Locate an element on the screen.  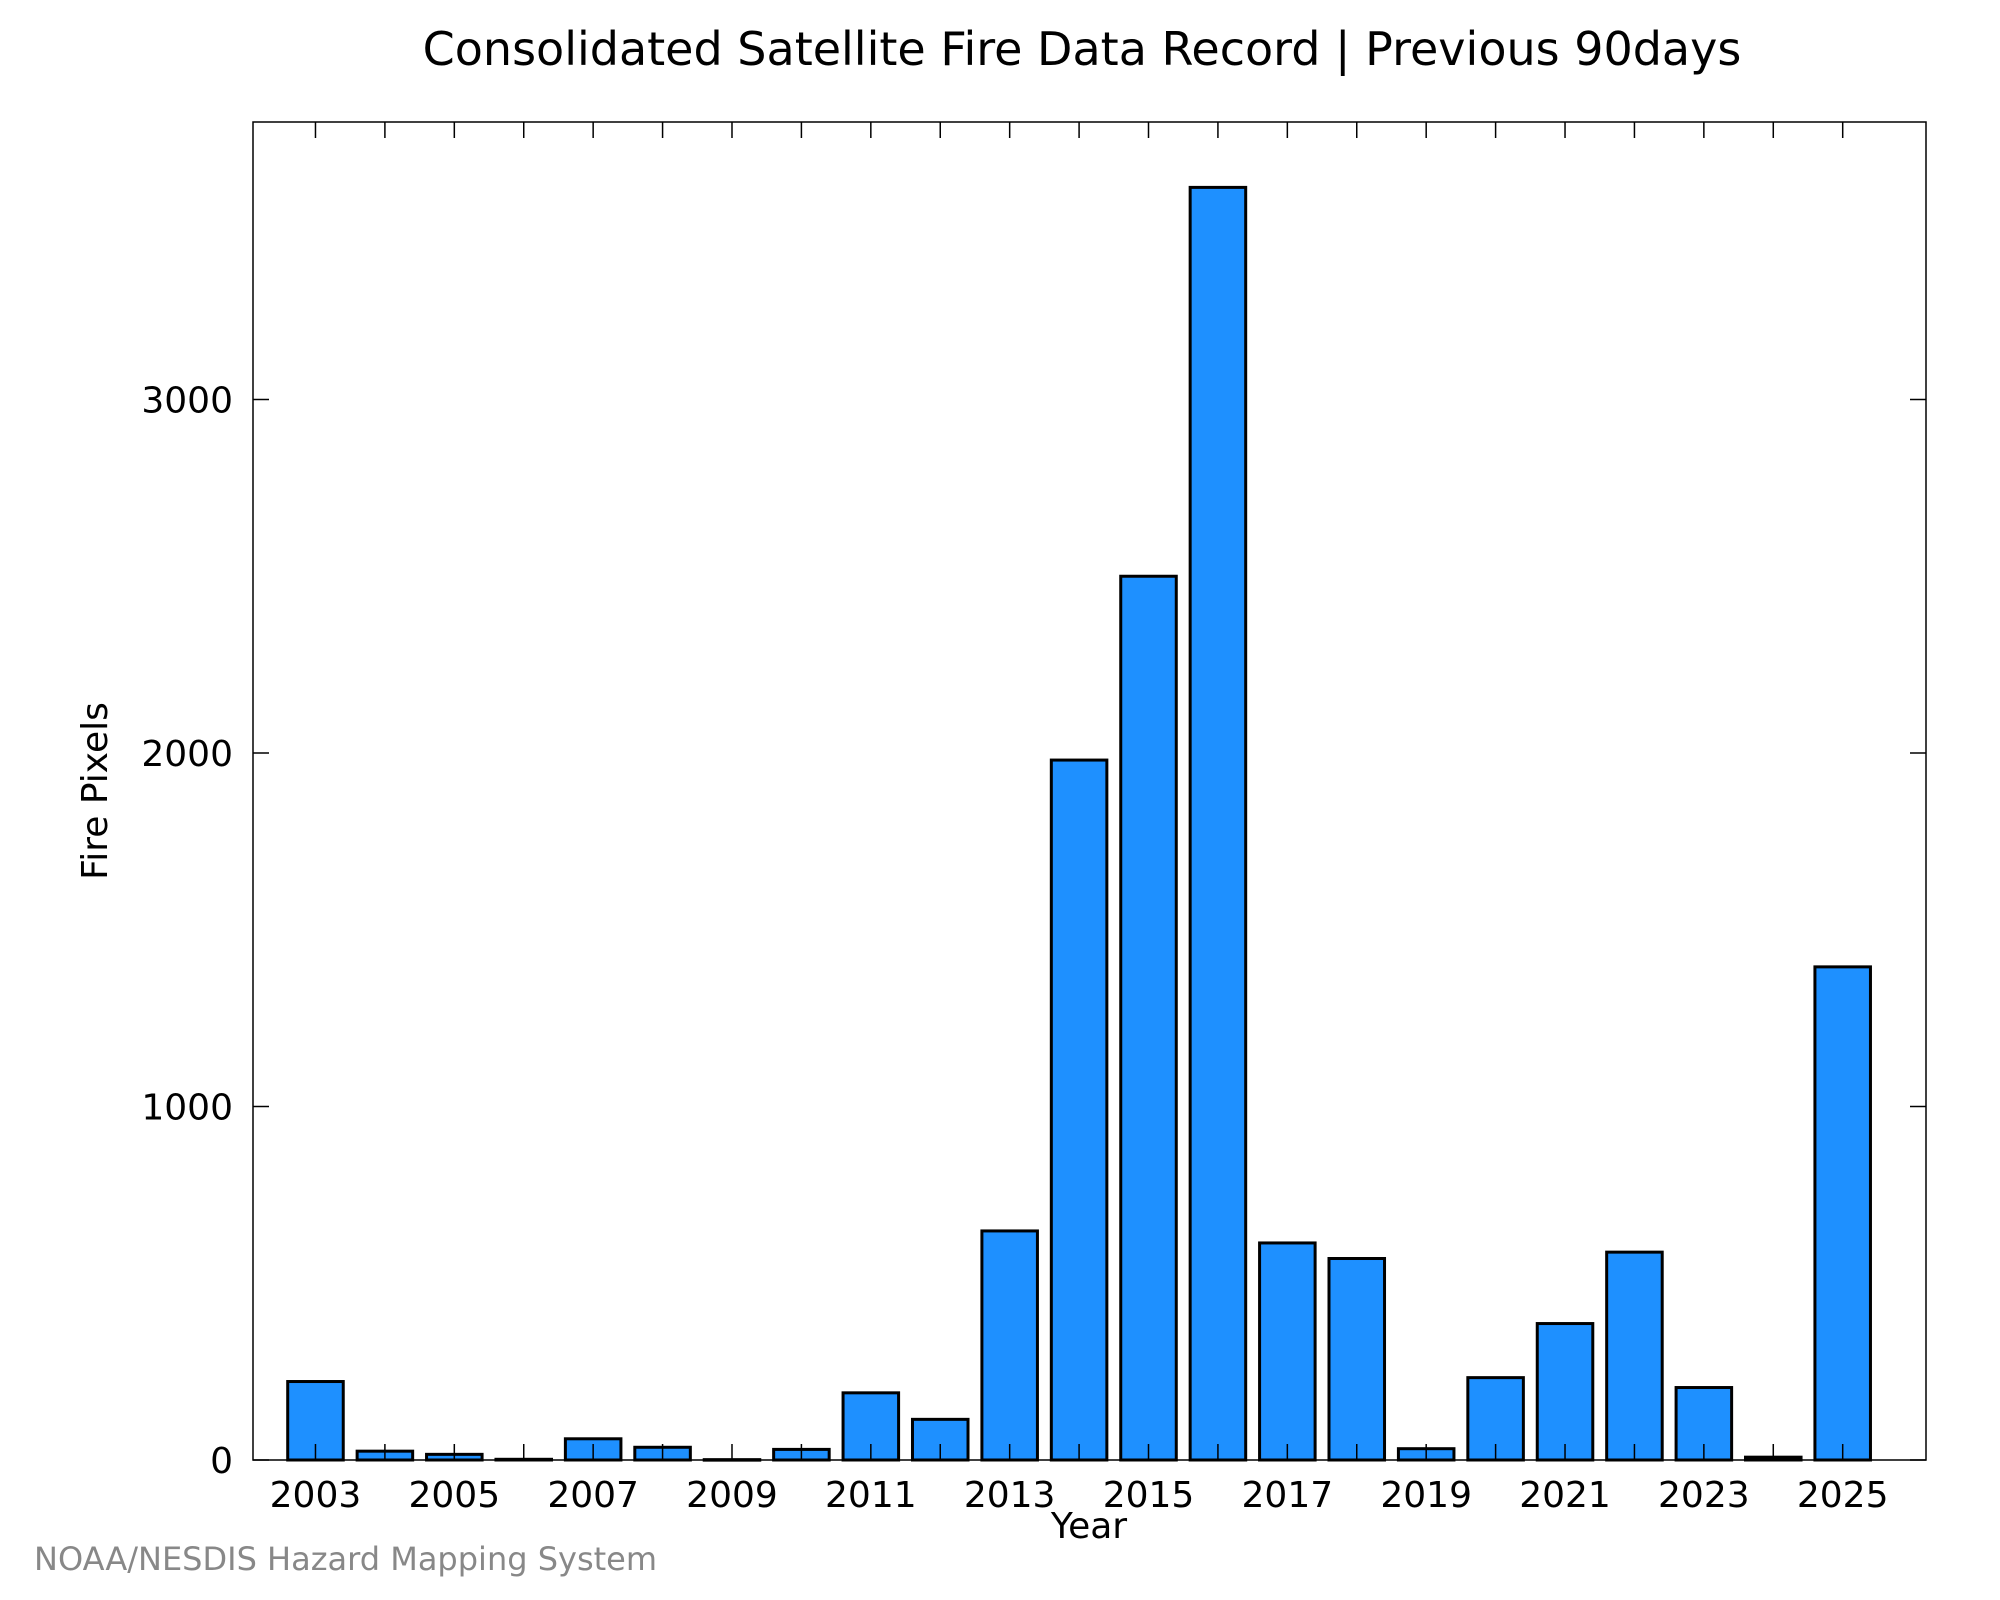
x-tick-label-2007: 2007 is located at coordinates (593, 1495).